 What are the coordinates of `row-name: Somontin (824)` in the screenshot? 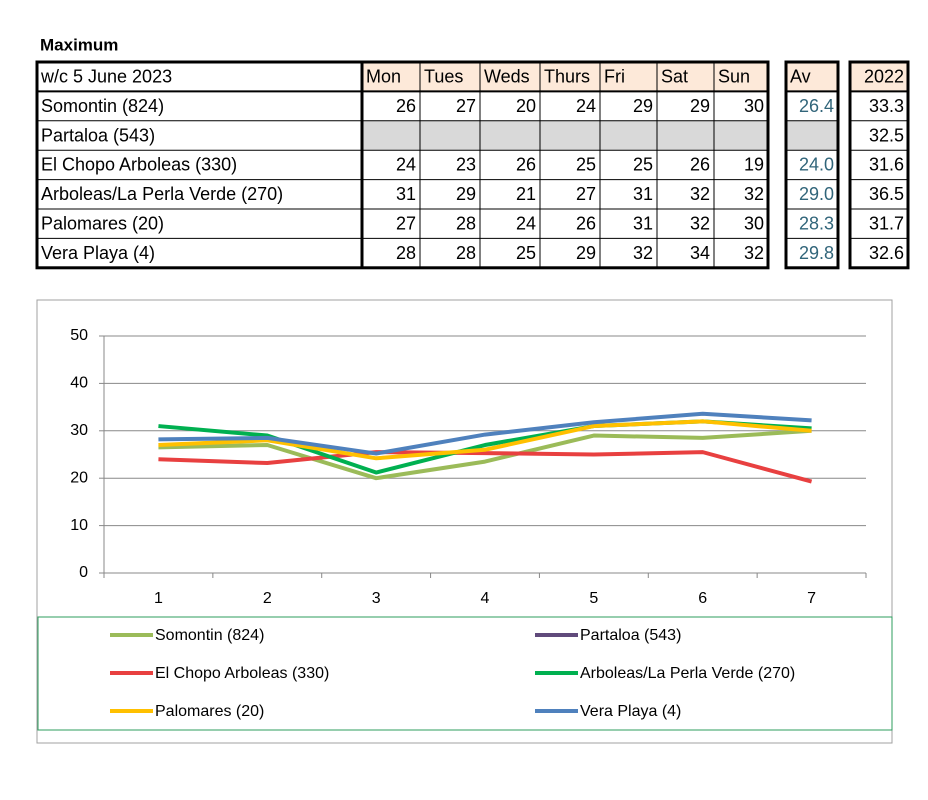 It's located at (102, 106).